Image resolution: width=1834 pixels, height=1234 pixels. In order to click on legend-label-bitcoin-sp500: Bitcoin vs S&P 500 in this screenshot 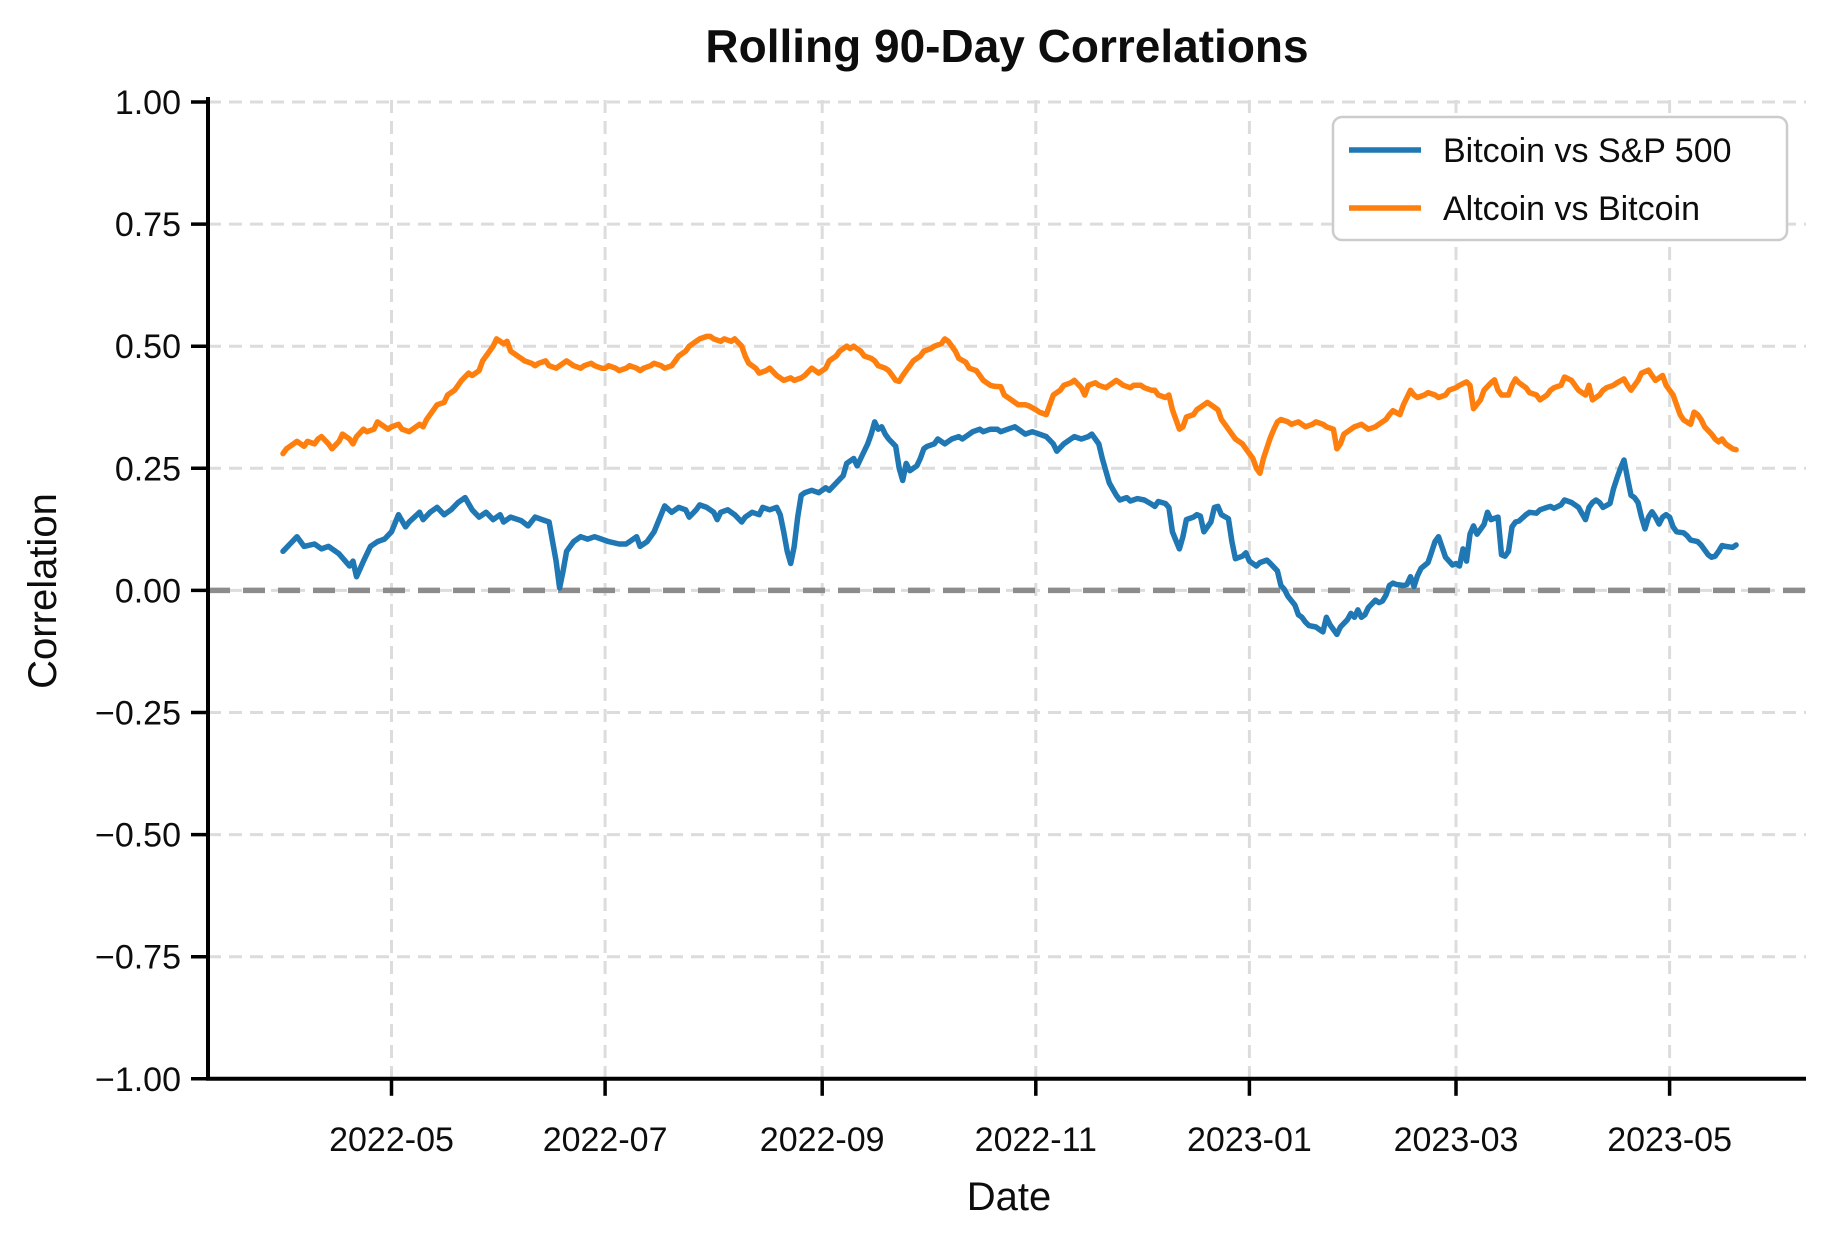, I will do `click(1587, 151)`.